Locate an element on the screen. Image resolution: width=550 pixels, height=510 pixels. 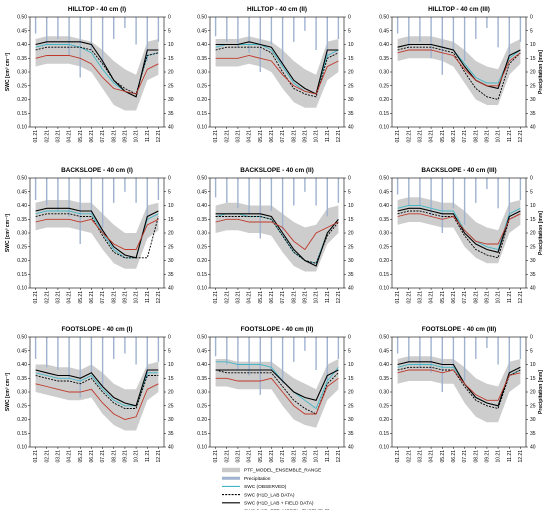
legend-item-range: PTF_MODEL_ENSEMBLE_RANGE is located at coordinates (271, 471).